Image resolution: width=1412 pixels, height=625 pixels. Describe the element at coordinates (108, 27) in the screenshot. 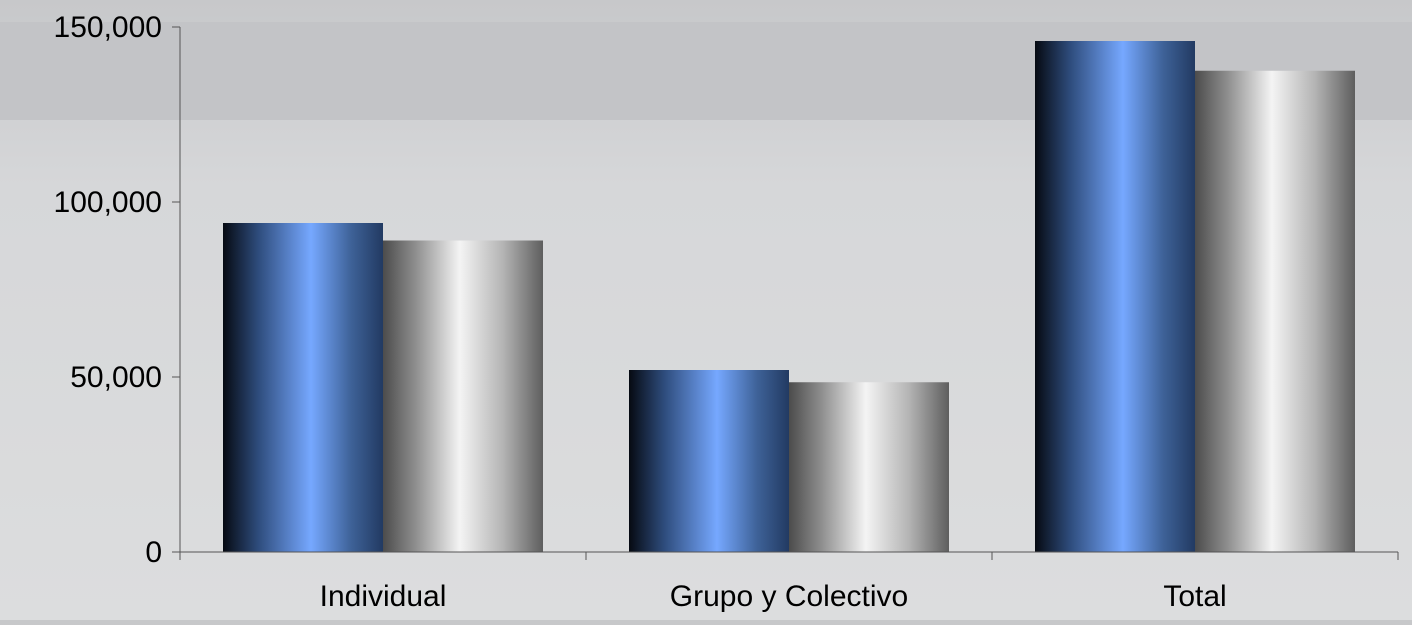

I see `y-tick-label: 150,000` at that location.